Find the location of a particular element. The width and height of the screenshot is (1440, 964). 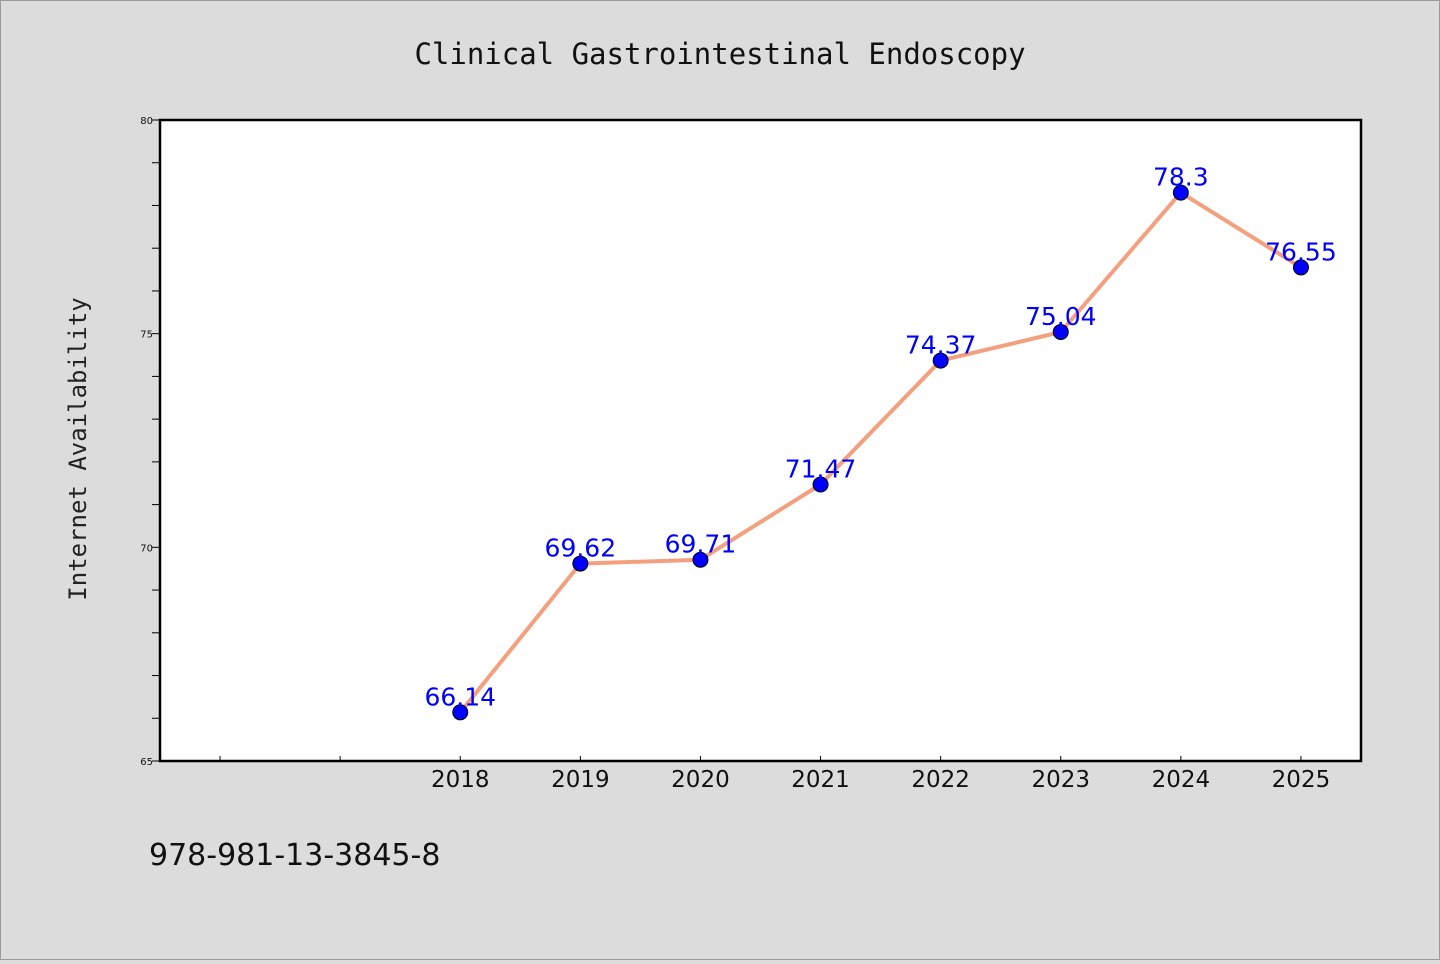

x-tick-label: 2022 is located at coordinates (940, 780).